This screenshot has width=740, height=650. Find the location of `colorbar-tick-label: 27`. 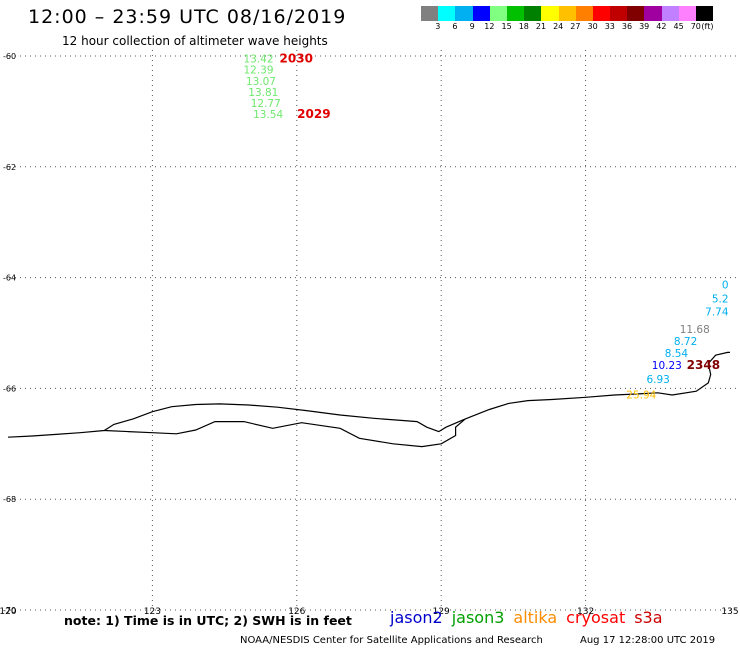

colorbar-tick-label: 27 is located at coordinates (575, 26).